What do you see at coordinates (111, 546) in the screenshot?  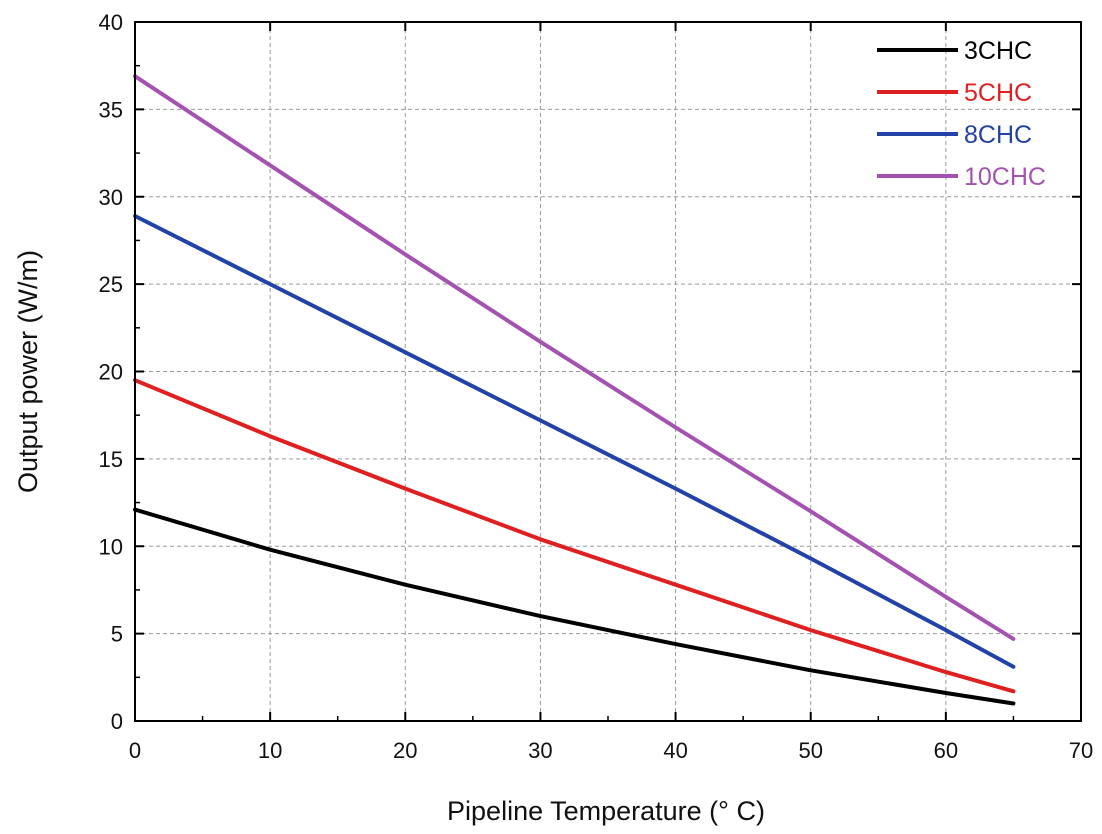 I see `y-tick-label: 10` at bounding box center [111, 546].